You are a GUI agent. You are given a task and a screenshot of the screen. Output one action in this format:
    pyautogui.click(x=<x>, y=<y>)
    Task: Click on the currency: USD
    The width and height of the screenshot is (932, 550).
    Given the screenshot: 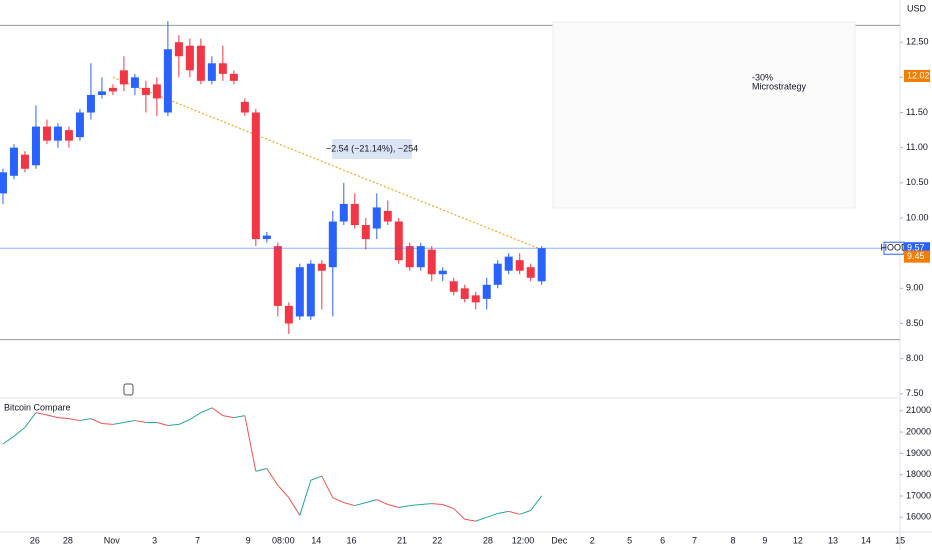 What is the action you would take?
    pyautogui.click(x=917, y=8)
    